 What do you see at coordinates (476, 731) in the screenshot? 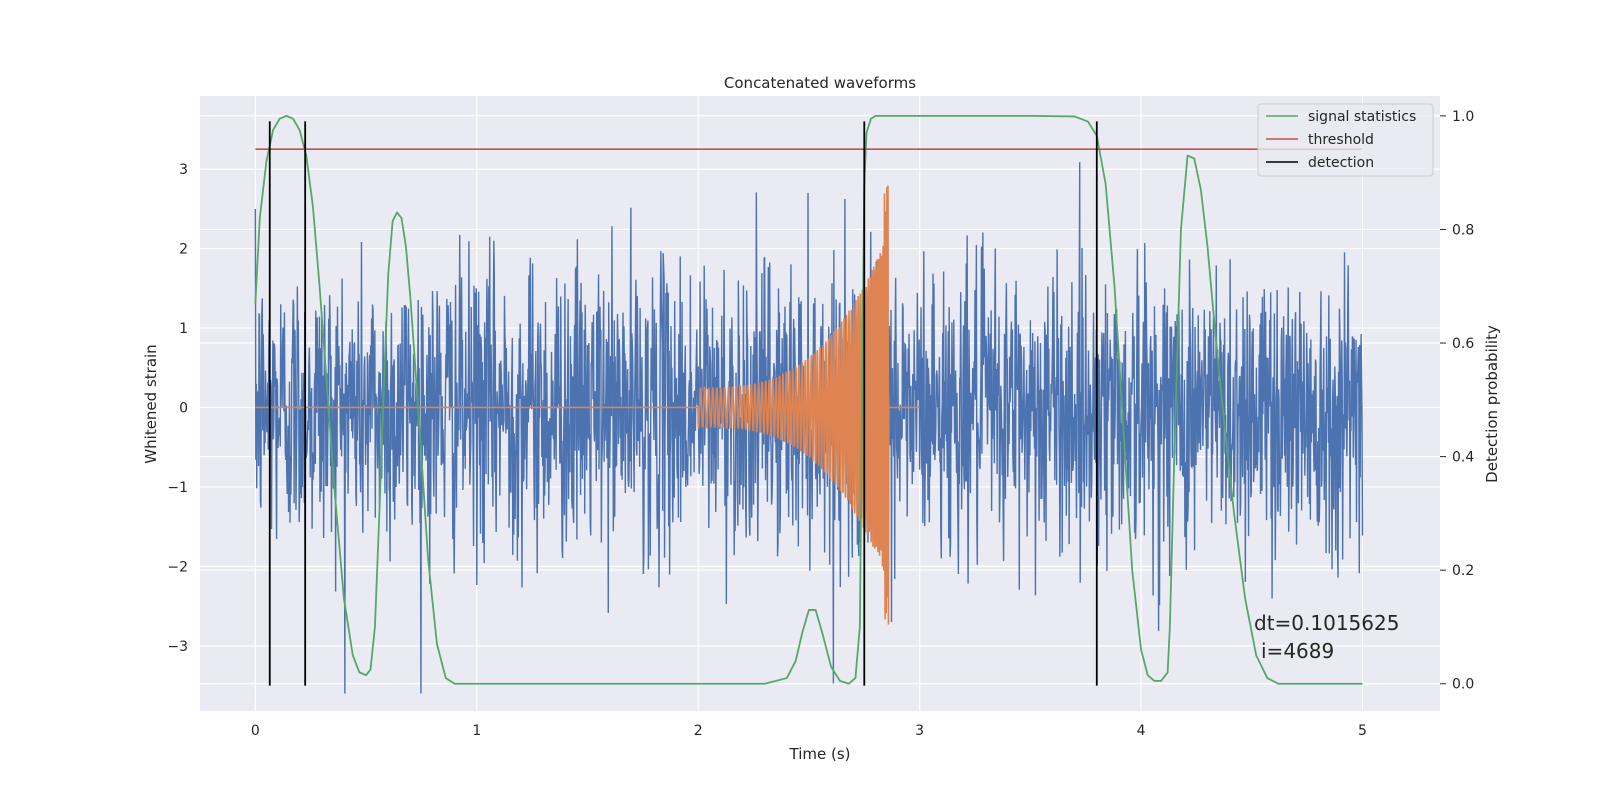
I see `x-tick-label: 1` at bounding box center [476, 731].